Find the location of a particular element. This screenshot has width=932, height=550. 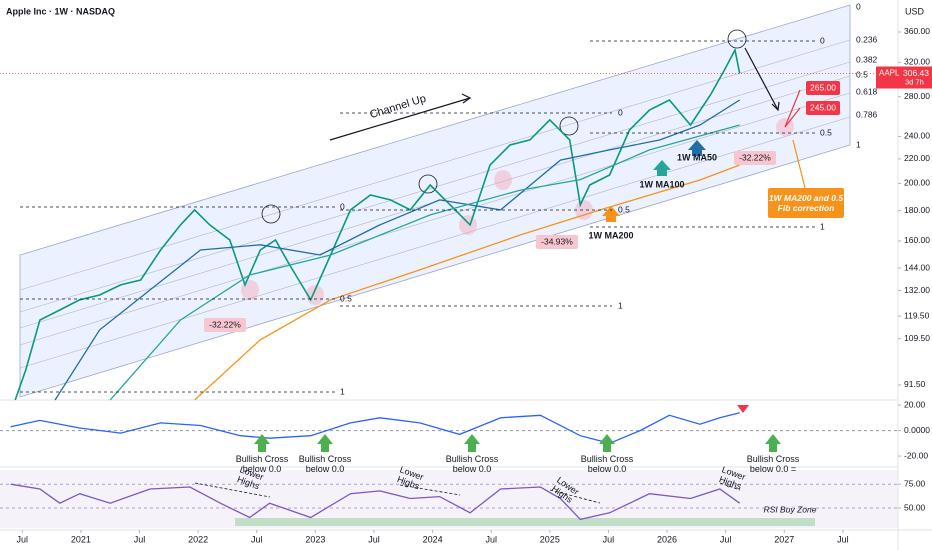

fib-label: 0.618 is located at coordinates (867, 91).